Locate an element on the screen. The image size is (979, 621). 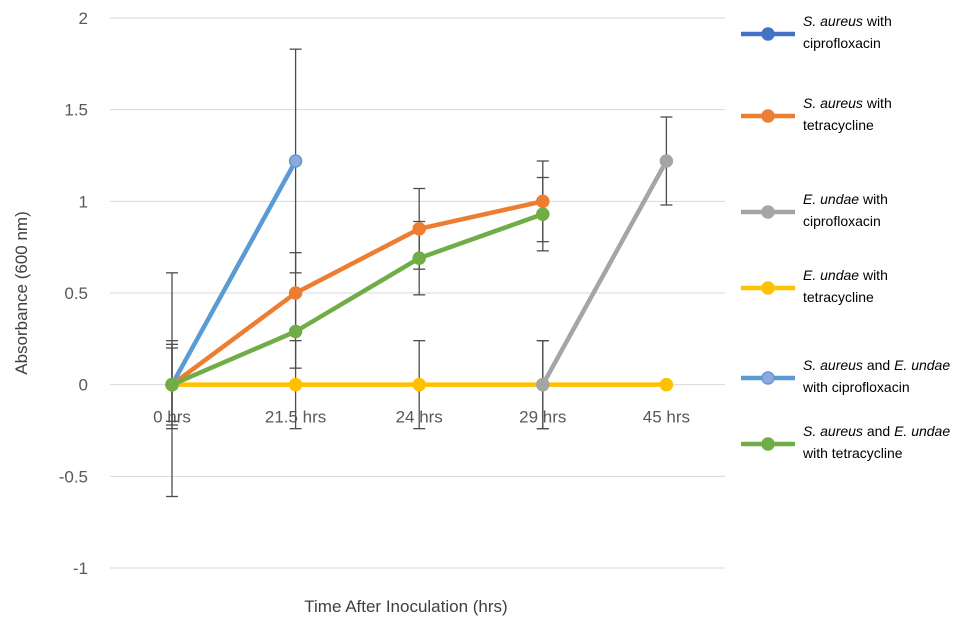
y-tick-label: -0.5 is located at coordinates (73, 476).